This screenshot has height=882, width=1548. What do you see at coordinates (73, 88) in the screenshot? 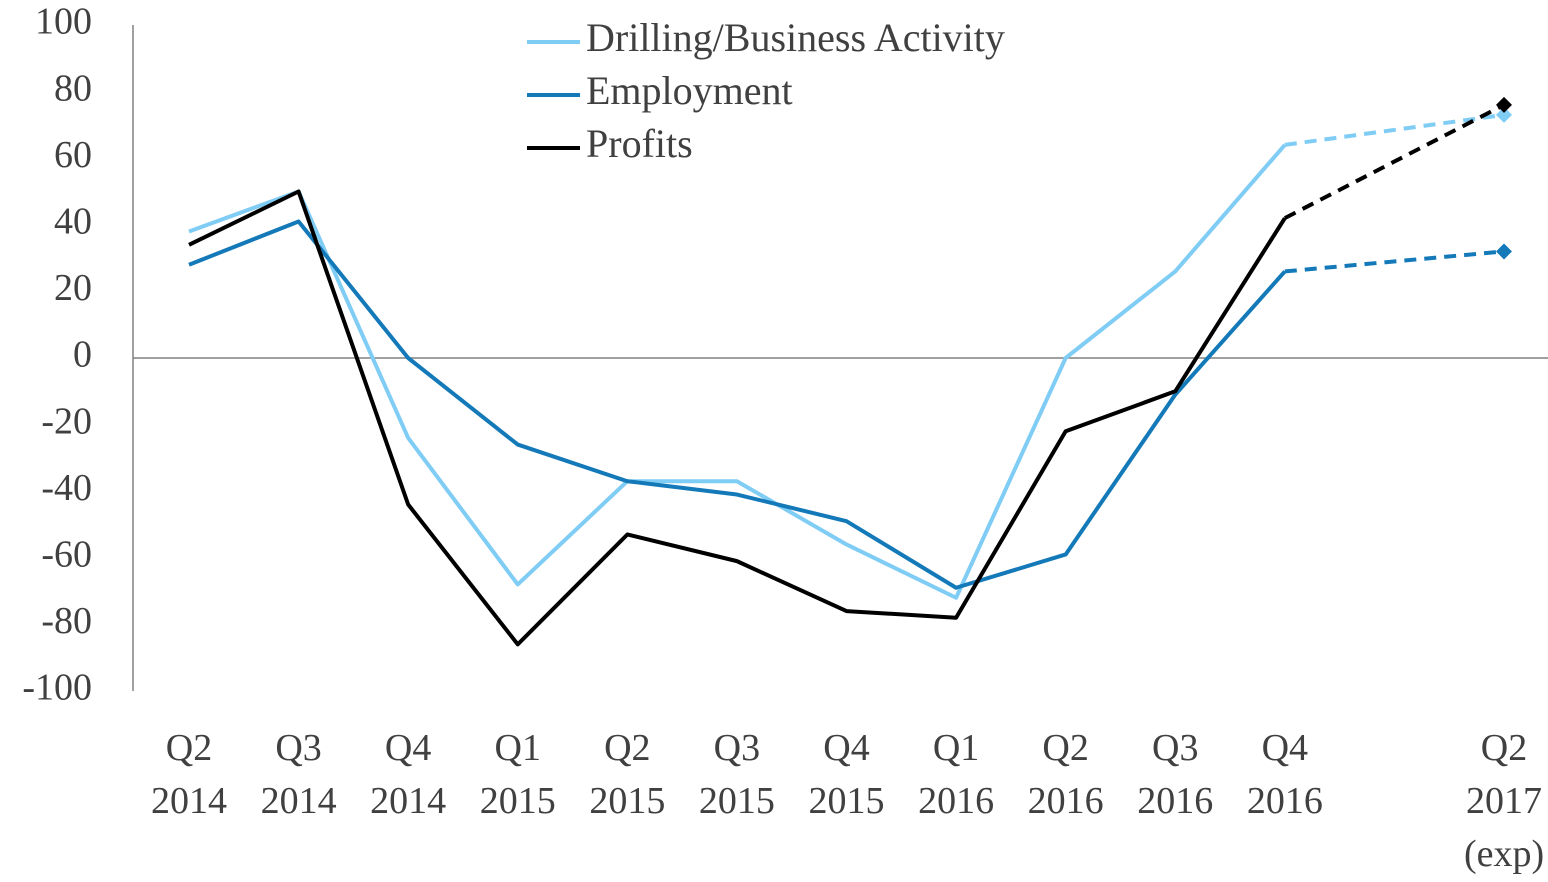
I see `y-tick-label: 80` at bounding box center [73, 88].